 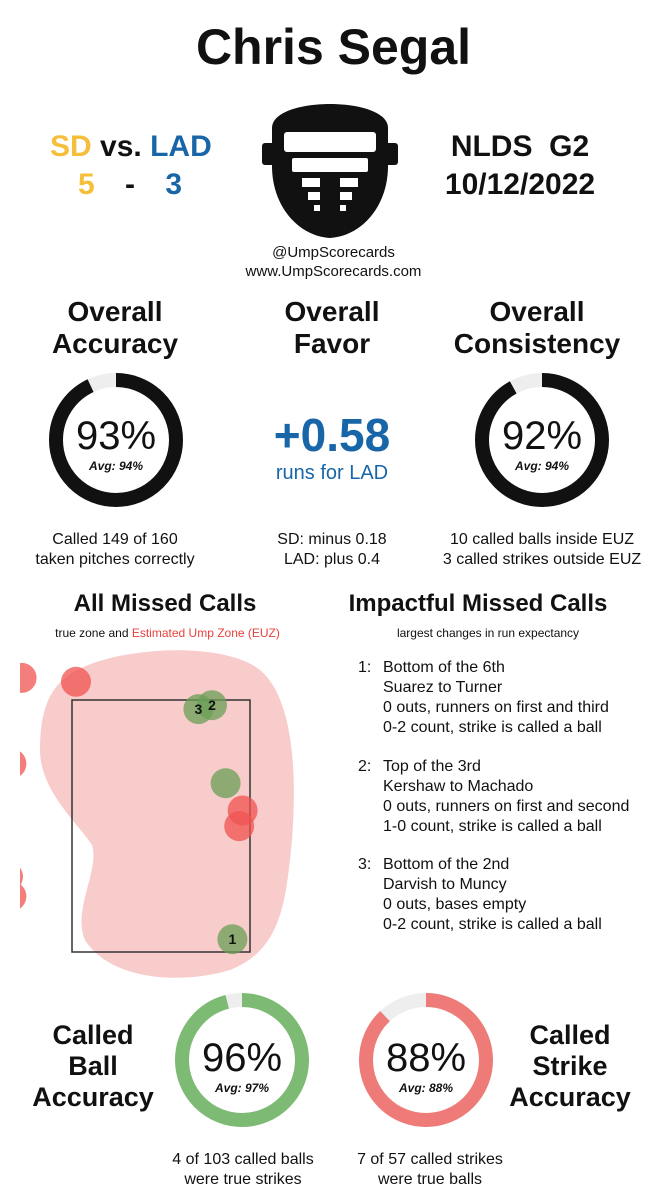 What do you see at coordinates (93, 1066) in the screenshot?
I see `called-ball-heading: Called Ball Accuracy` at bounding box center [93, 1066].